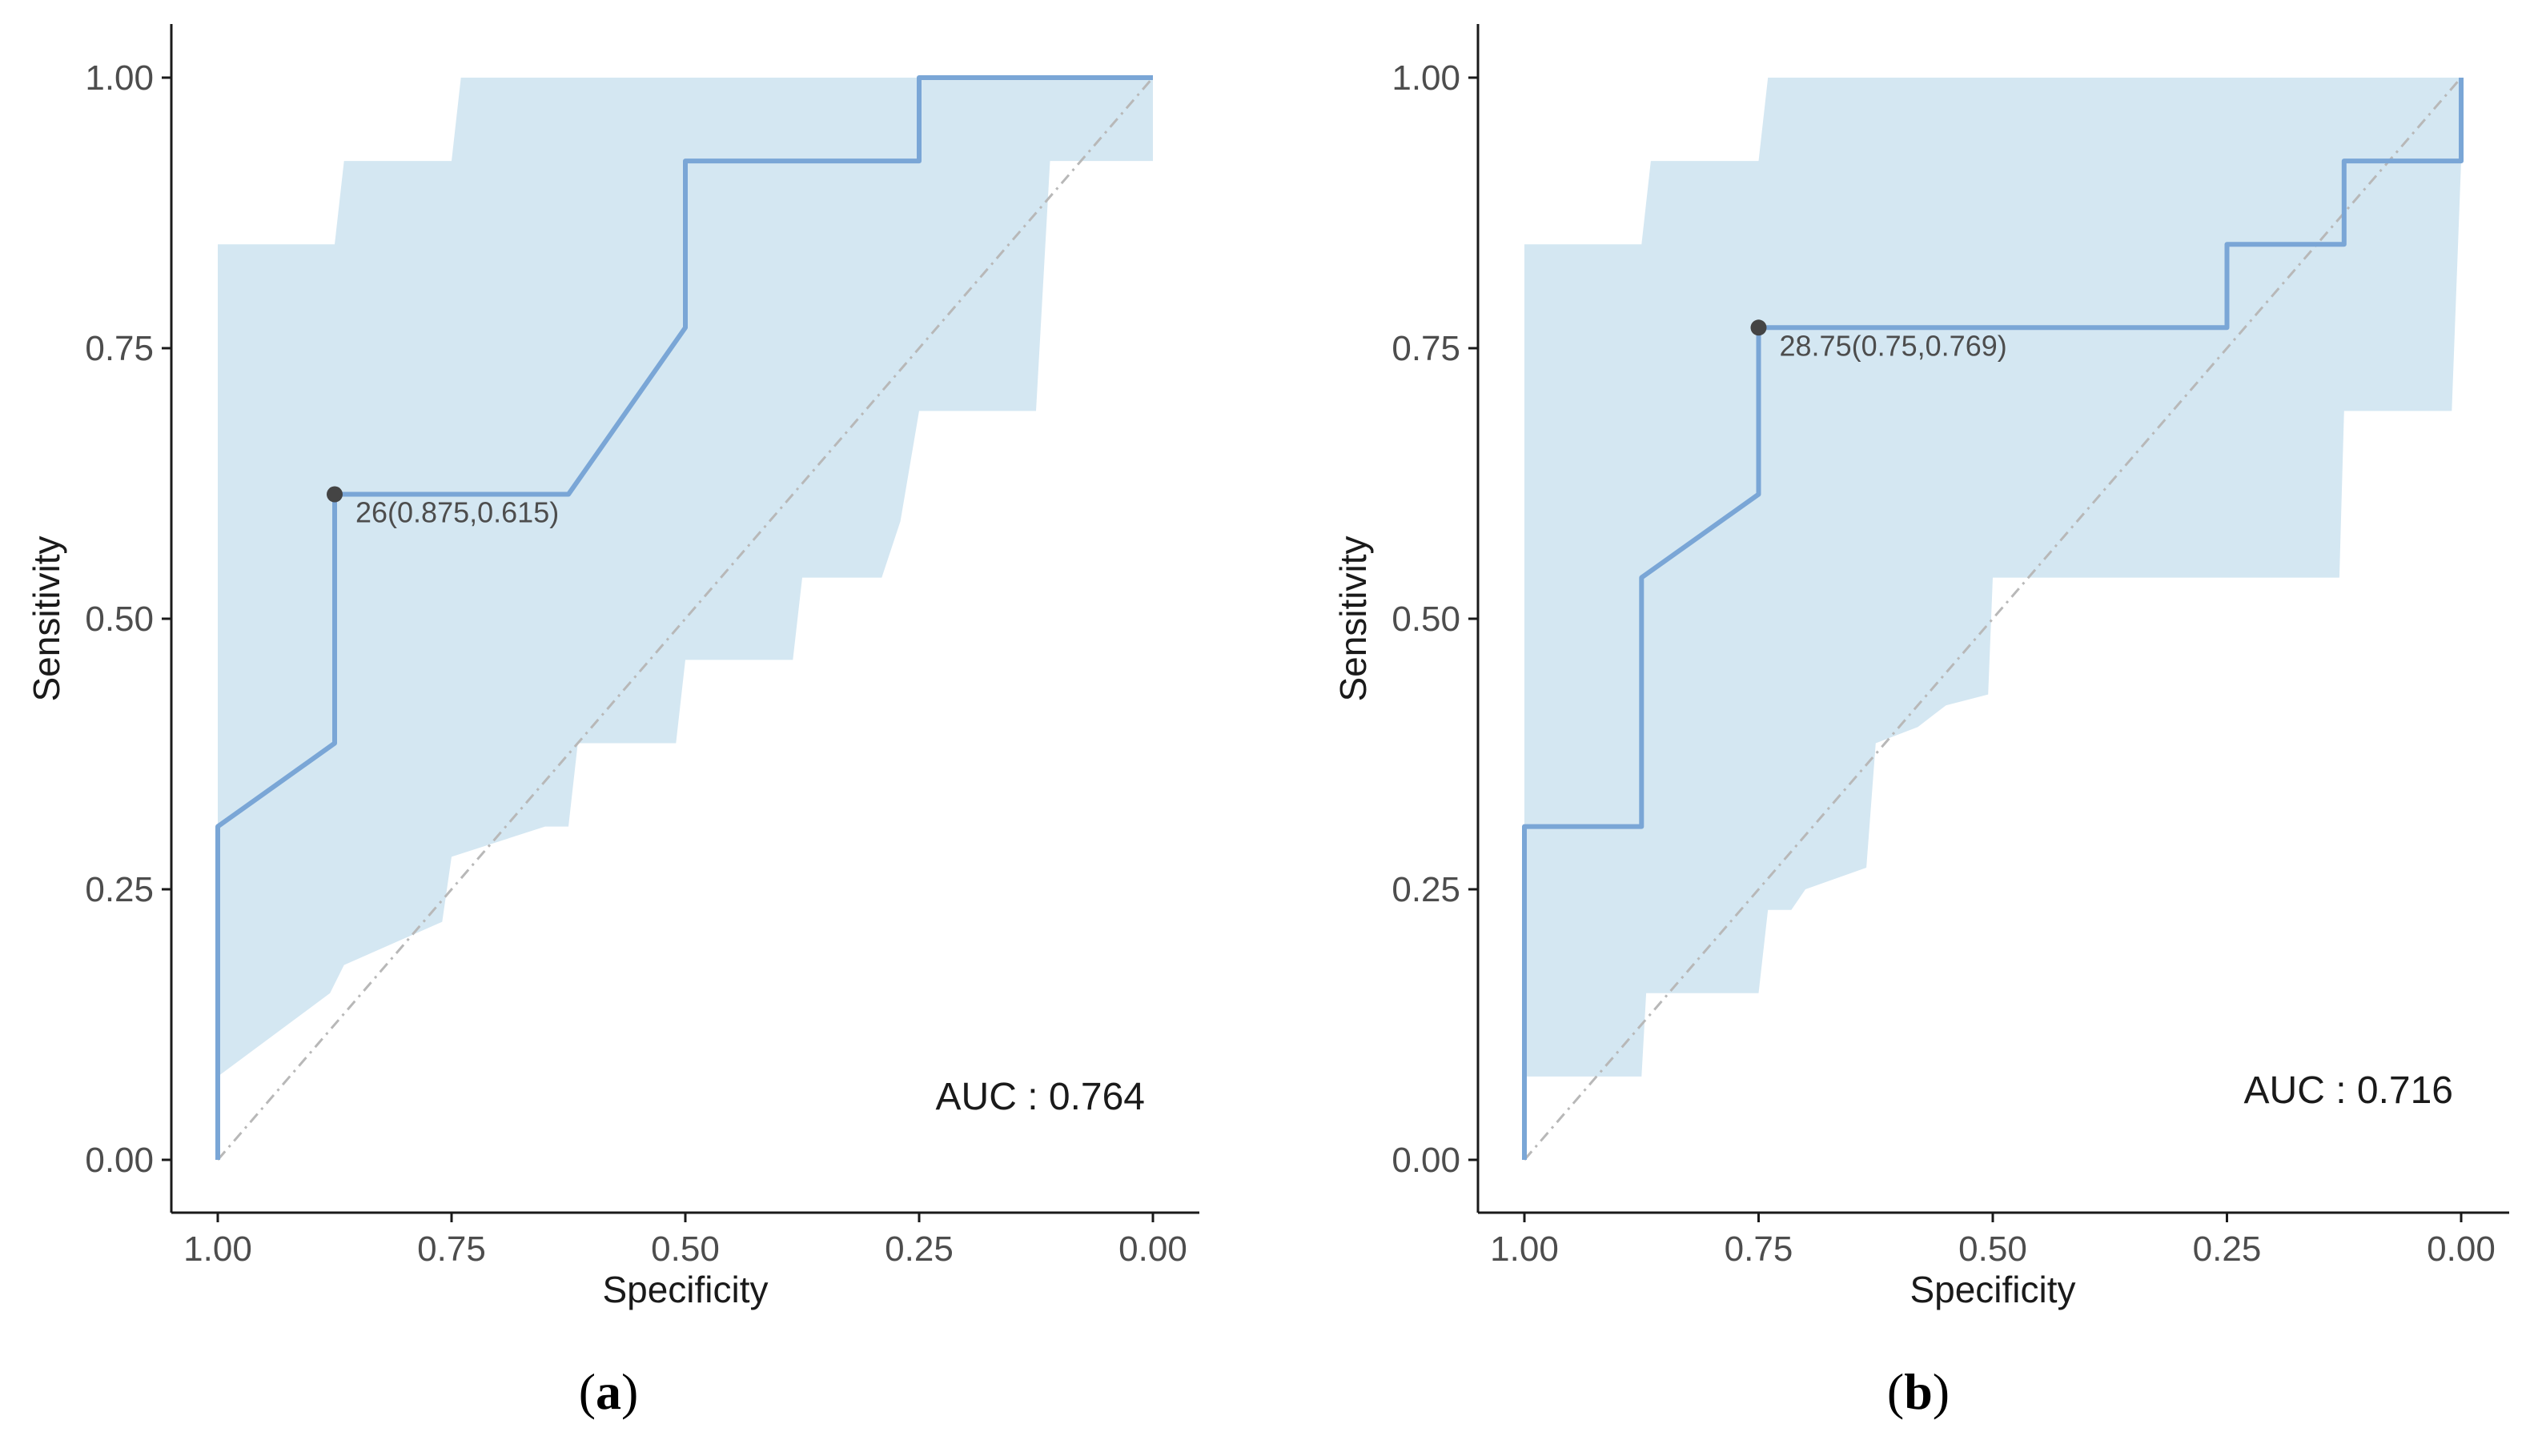 The image size is (2530, 1456). I want to click on panel-letter: a, so click(608, 1391).